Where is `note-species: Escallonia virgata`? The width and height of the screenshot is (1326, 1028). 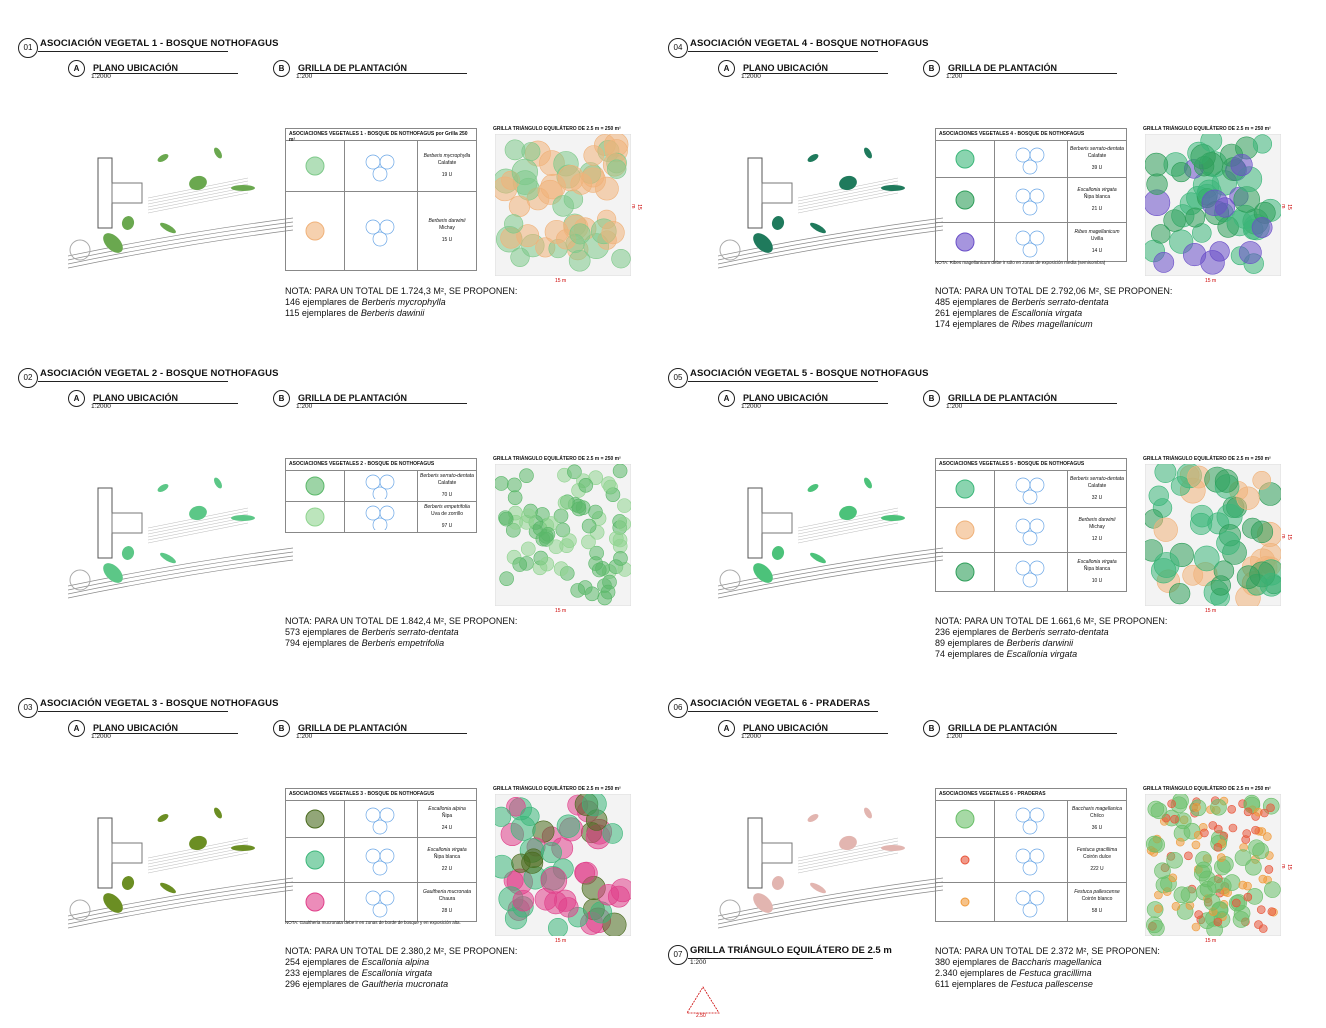
note-species: Escallonia virgata is located at coordinates (1047, 313).